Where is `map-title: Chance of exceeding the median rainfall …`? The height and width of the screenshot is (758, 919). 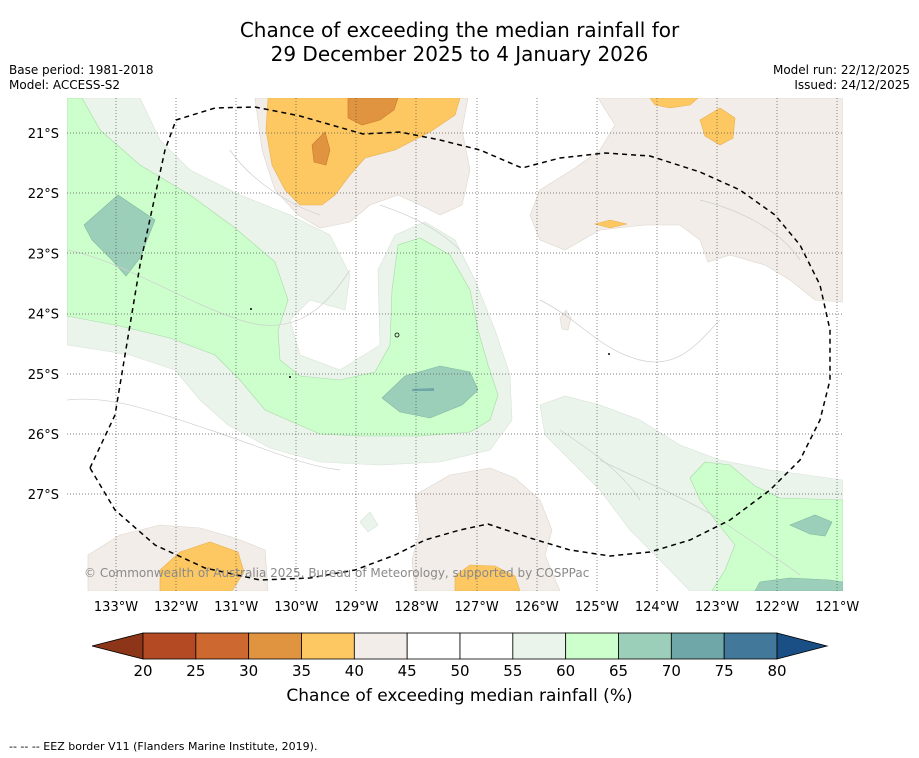
map-title: Chance of exceeding the median rainfall … is located at coordinates (459, 42).